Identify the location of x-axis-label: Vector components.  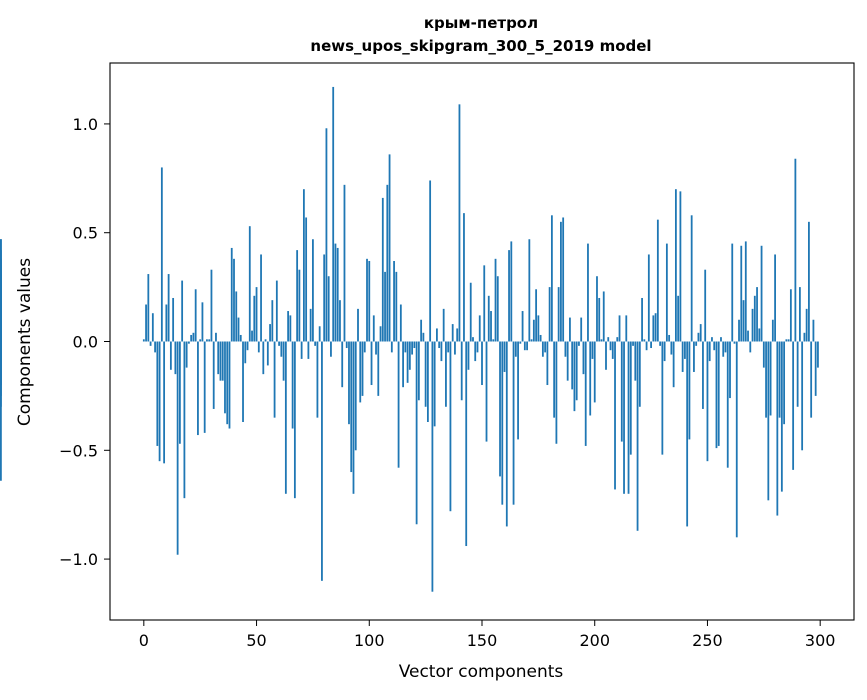
(481, 672).